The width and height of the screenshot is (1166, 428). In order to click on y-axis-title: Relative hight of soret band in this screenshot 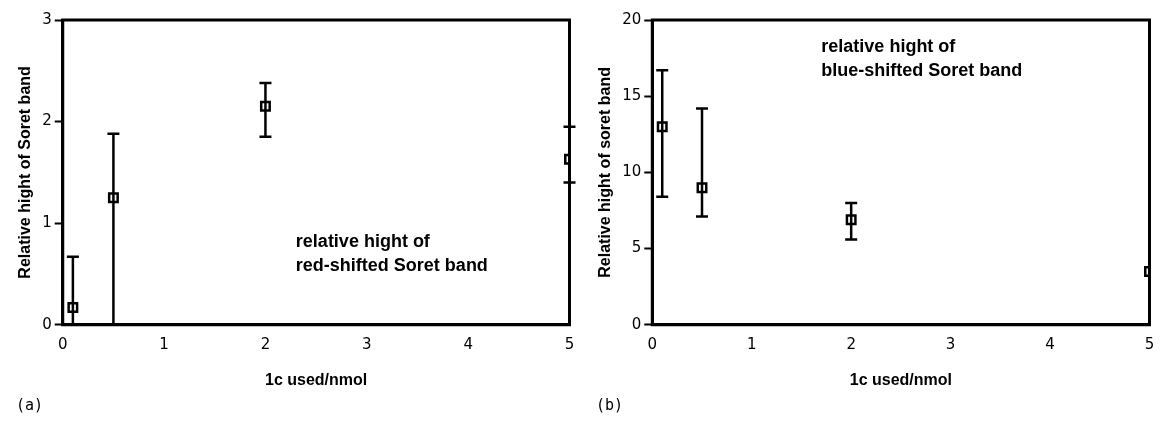, I will do `click(605, 172)`.